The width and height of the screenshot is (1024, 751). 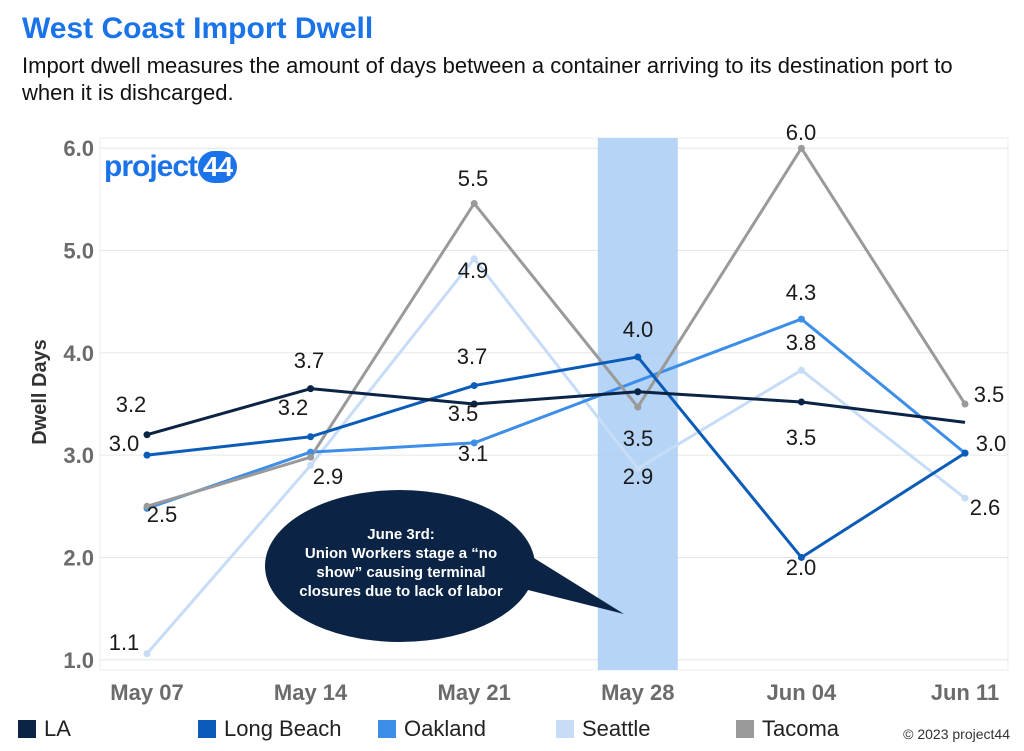 I want to click on legend-item-long-beach: Long Beach, so click(x=269, y=729).